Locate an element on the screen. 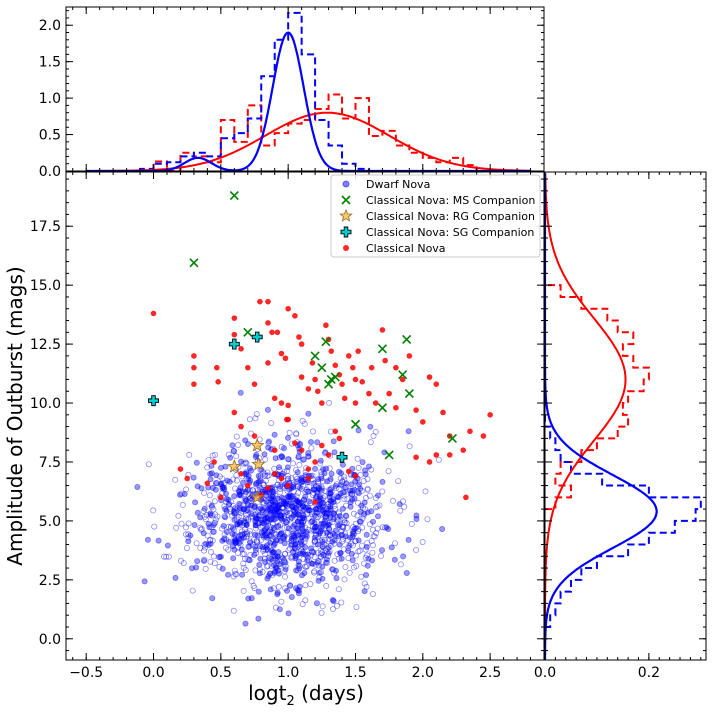 This screenshot has width=712, height=712. legend-marker-ms-companion is located at coordinates (346, 200).